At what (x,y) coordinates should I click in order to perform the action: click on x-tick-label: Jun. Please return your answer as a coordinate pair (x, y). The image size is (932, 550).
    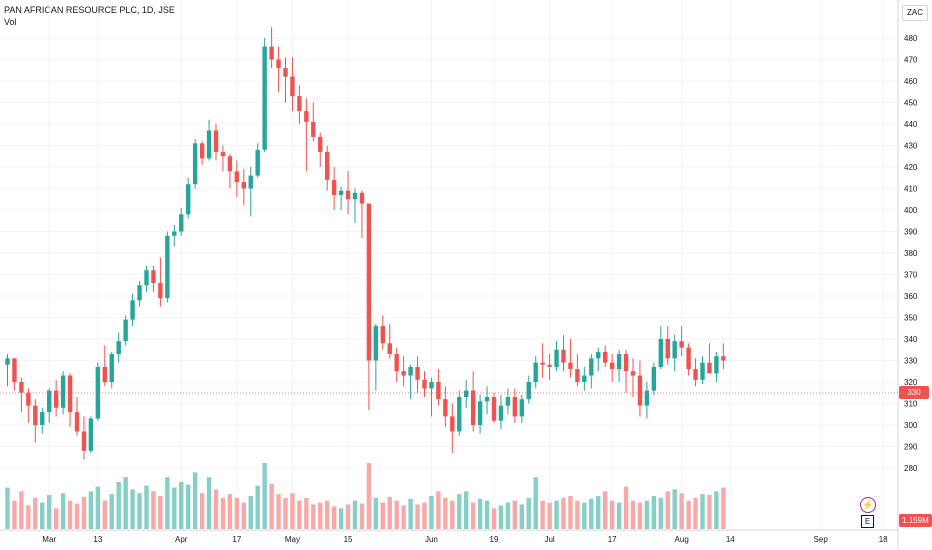
    Looking at the image, I should click on (431, 539).